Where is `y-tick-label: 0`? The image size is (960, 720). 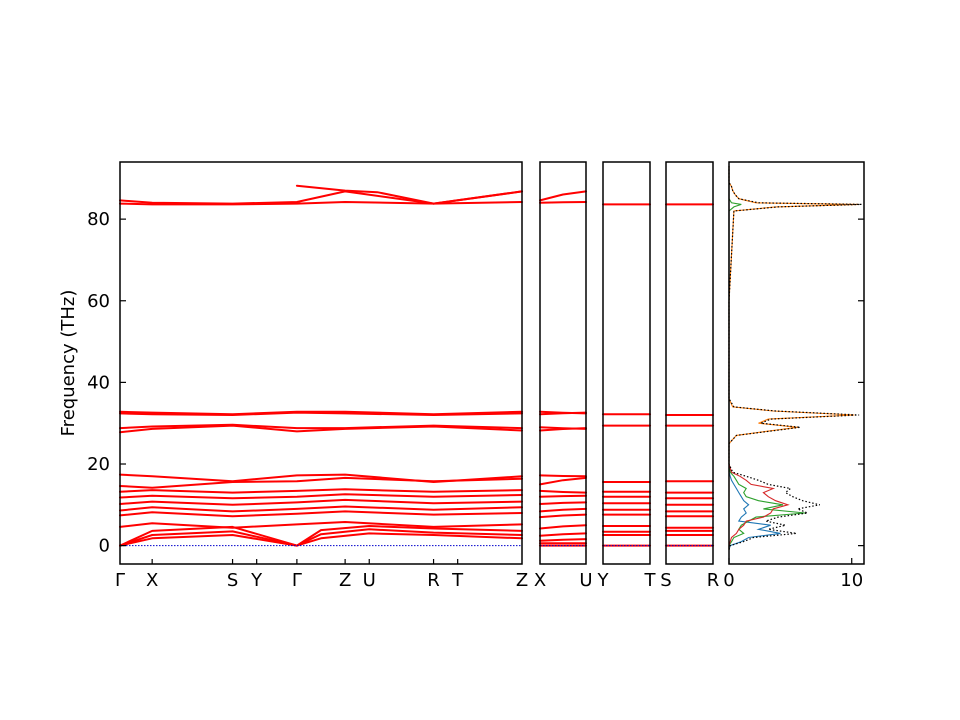 y-tick-label: 0 is located at coordinates (104, 546).